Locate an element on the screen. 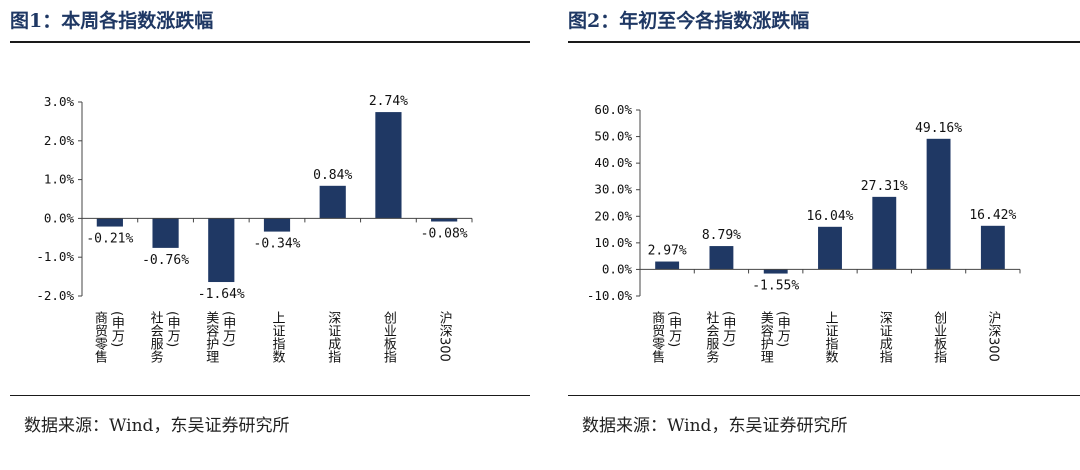  data-label: -1.64% is located at coordinates (221, 294).